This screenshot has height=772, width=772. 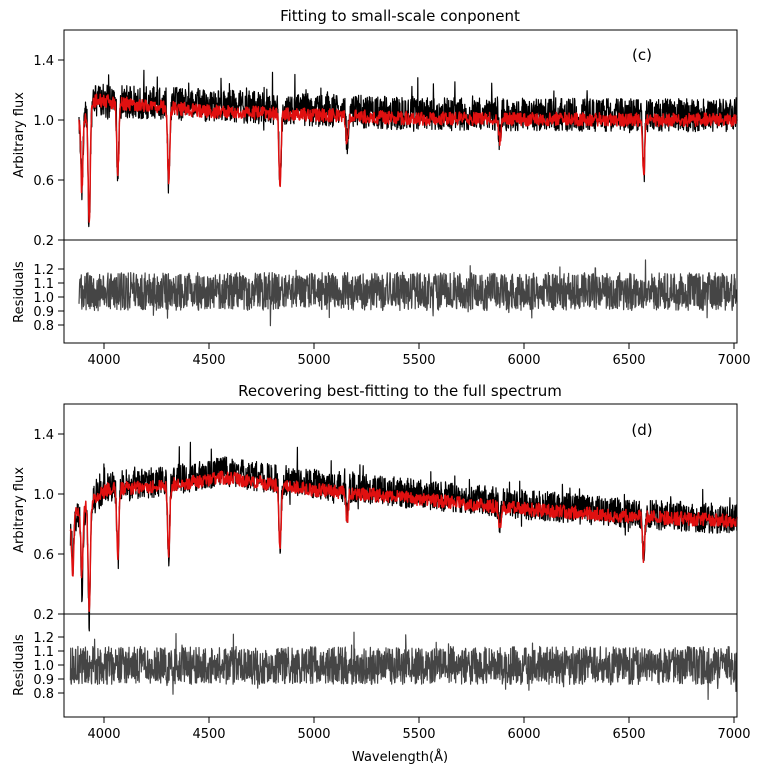 I want to click on figure-c-residual-ytick-0.9: 0.9, so click(x=43, y=312).